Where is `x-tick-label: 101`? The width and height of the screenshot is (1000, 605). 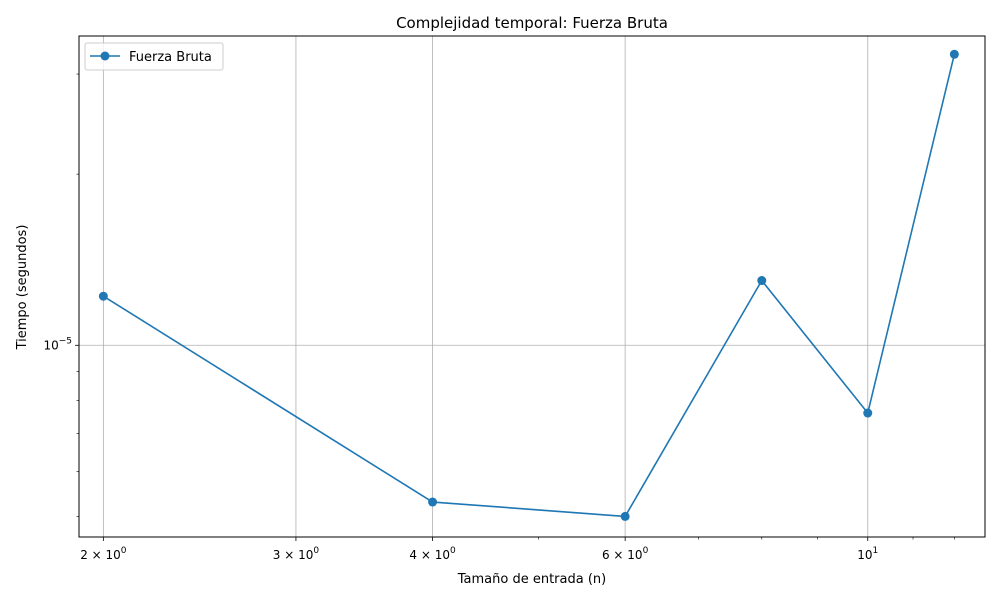 x-tick-label: 101 is located at coordinates (867, 554).